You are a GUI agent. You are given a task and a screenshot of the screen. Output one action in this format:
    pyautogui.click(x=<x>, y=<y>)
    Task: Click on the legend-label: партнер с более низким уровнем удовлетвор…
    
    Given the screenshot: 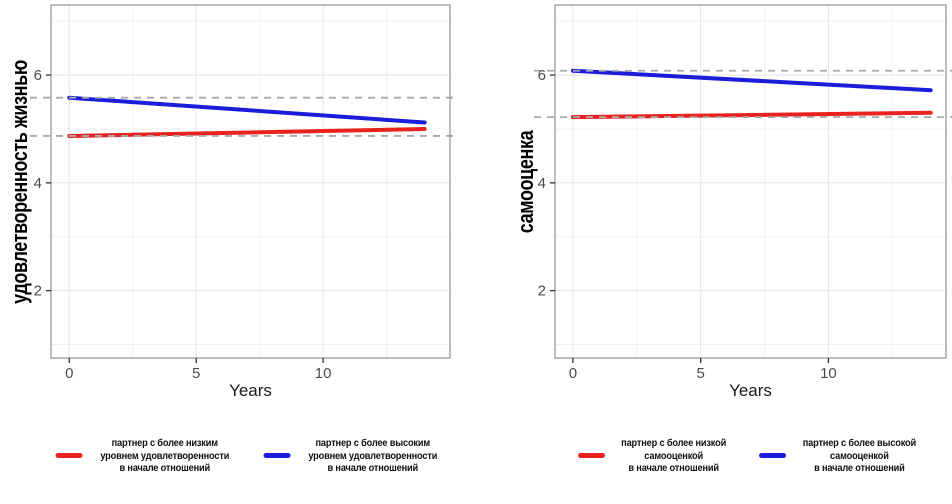 What is the action you would take?
    pyautogui.click(x=164, y=455)
    